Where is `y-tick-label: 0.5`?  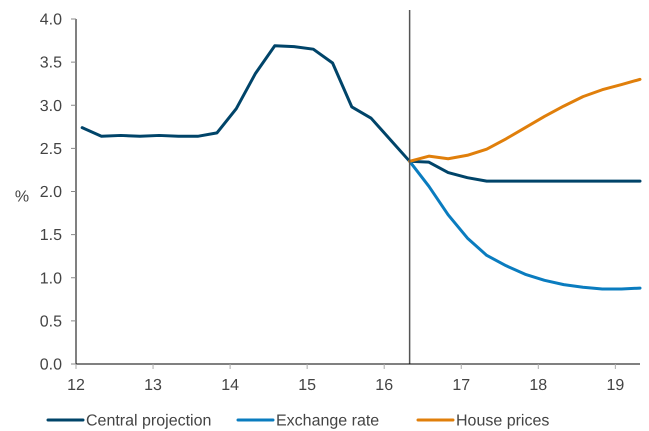 y-tick-label: 0.5 is located at coordinates (51, 321).